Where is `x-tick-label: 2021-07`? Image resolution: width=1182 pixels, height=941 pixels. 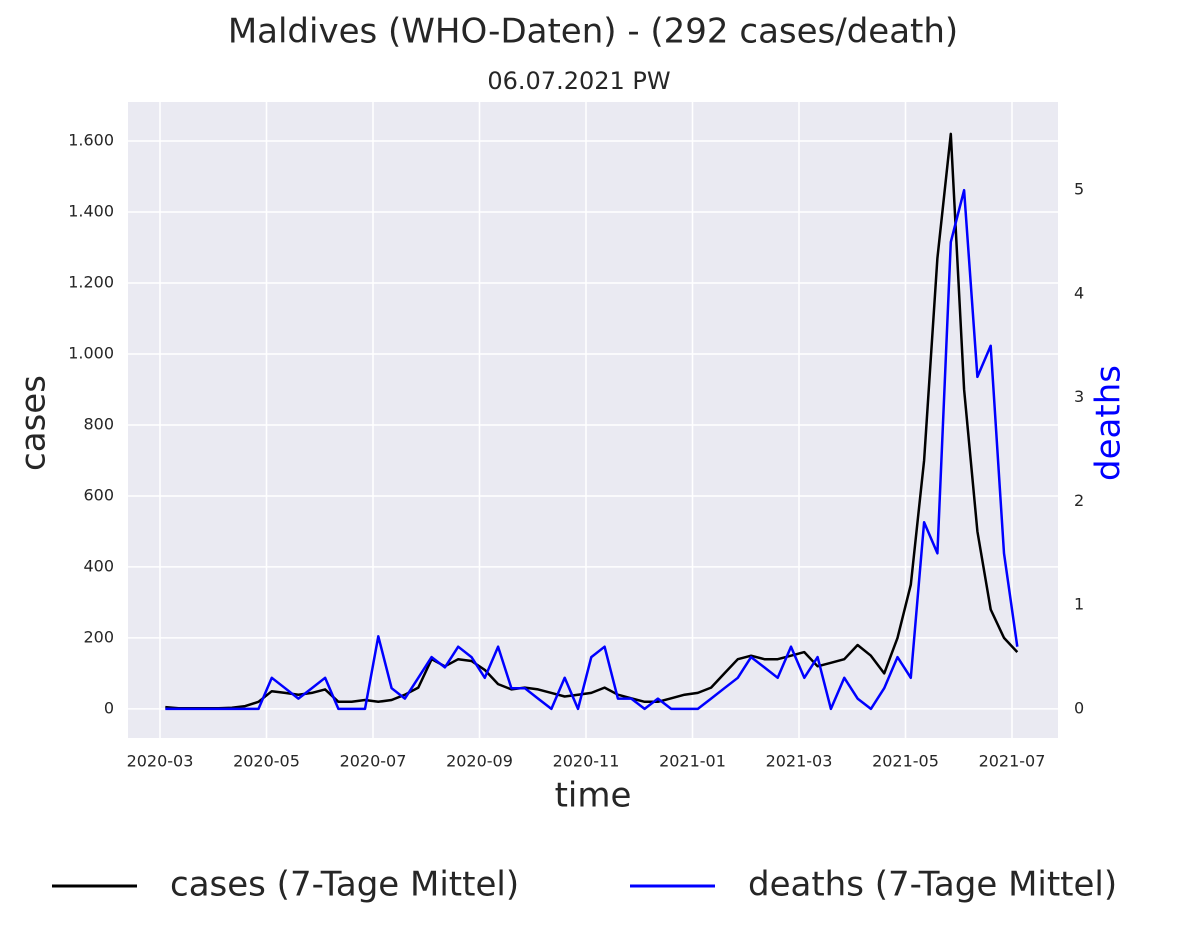
x-tick-label: 2021-07 is located at coordinates (1012, 761).